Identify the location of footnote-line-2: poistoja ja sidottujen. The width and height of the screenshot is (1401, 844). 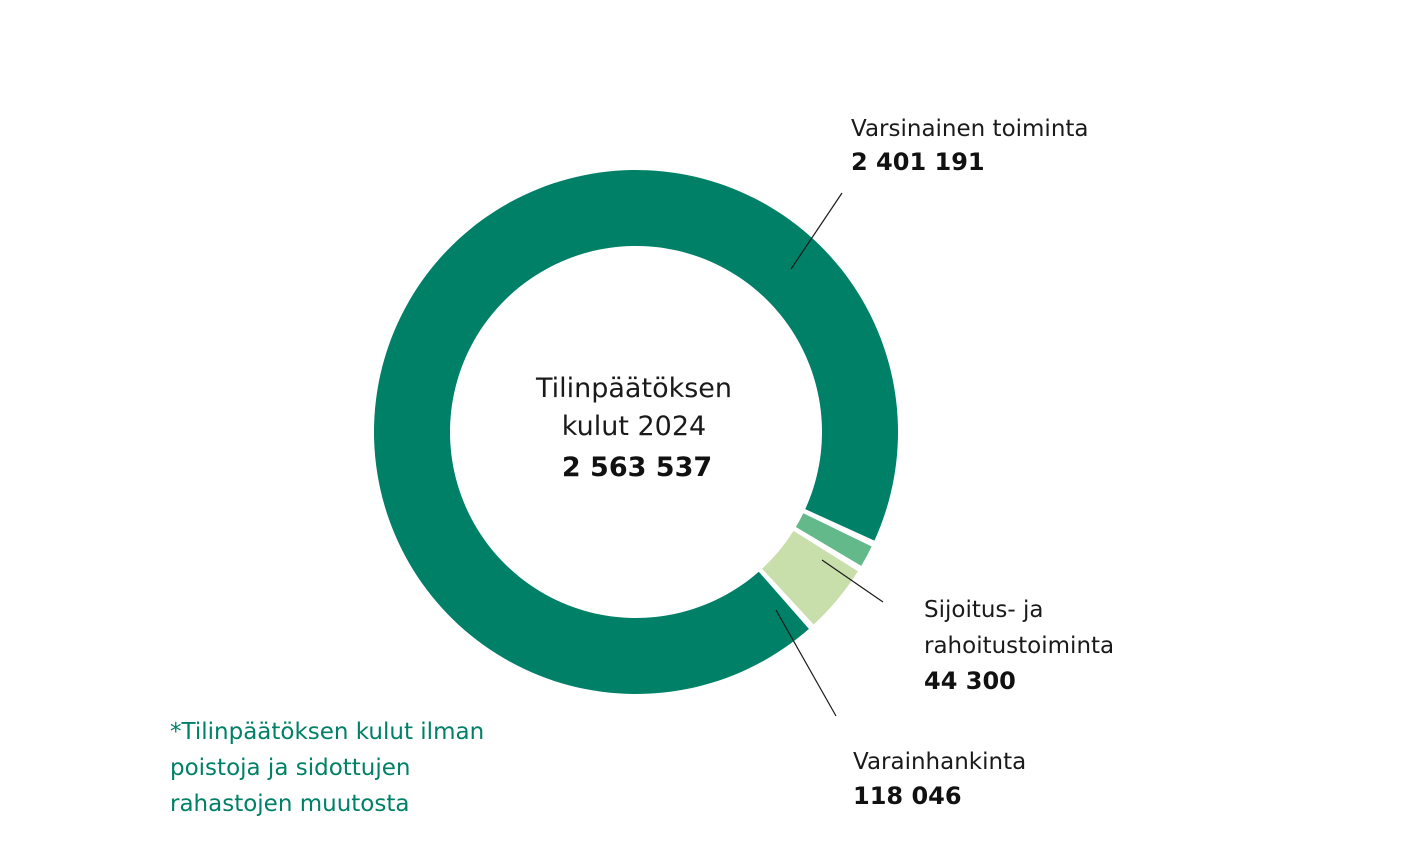
(290, 768).